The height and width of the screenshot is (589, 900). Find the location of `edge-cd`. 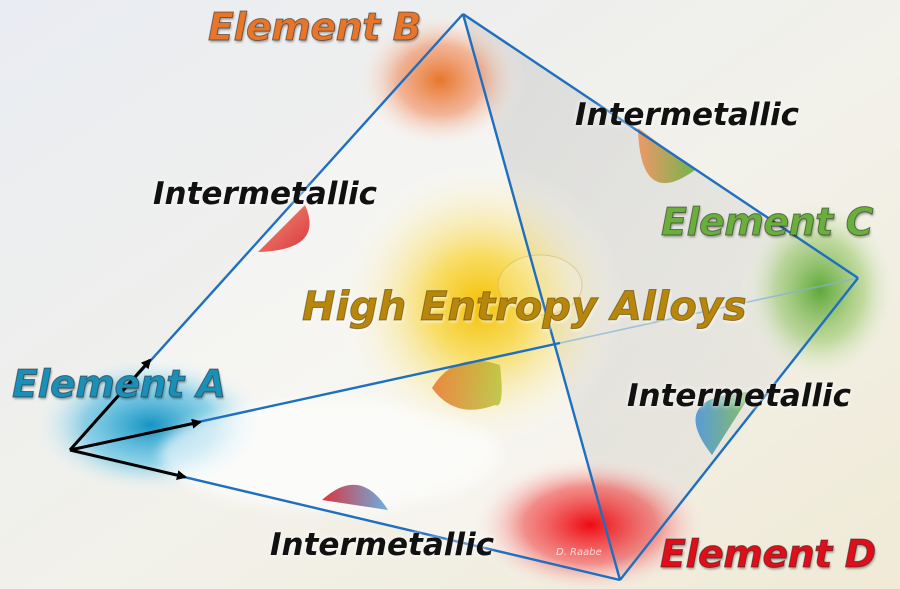

edge-cd is located at coordinates (739, 429).